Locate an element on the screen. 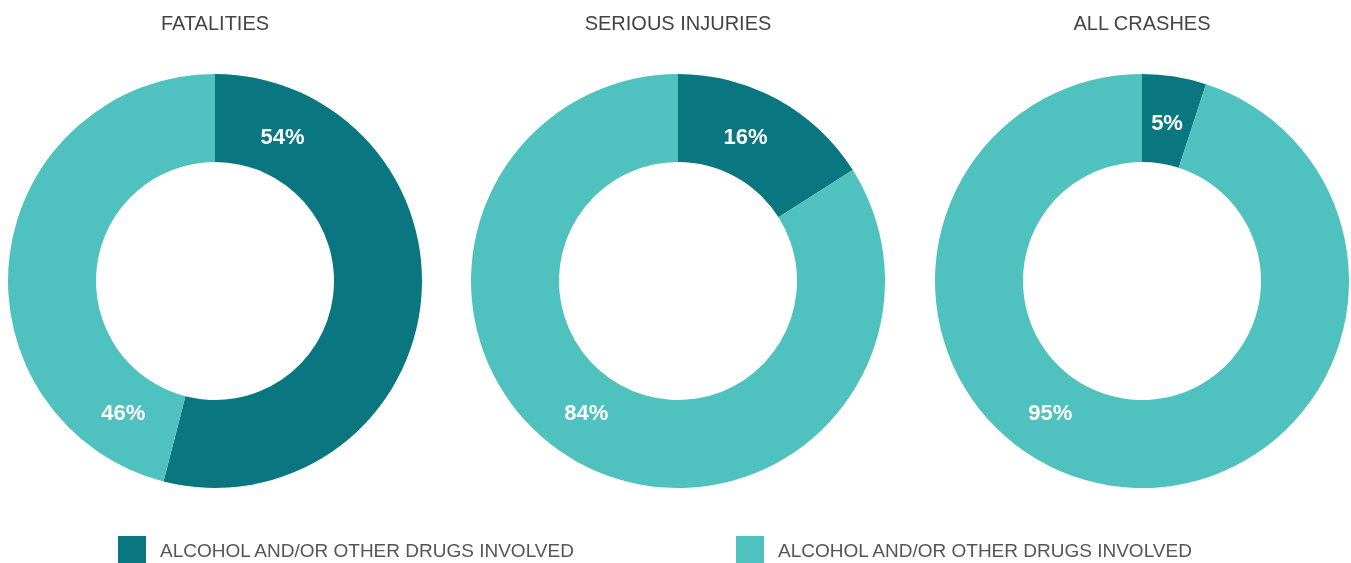 The height and width of the screenshot is (563, 1351). chart-title: ALL CRASHES is located at coordinates (1142, 23).